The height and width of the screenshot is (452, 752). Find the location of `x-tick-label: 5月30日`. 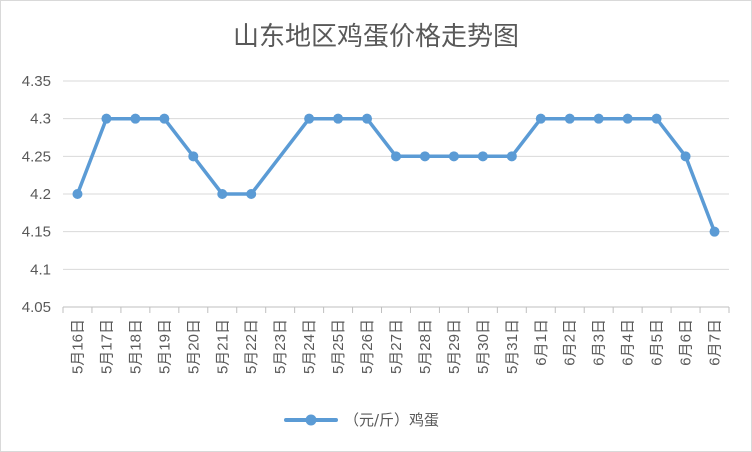

x-tick-label: 5月30日 is located at coordinates (483, 346).